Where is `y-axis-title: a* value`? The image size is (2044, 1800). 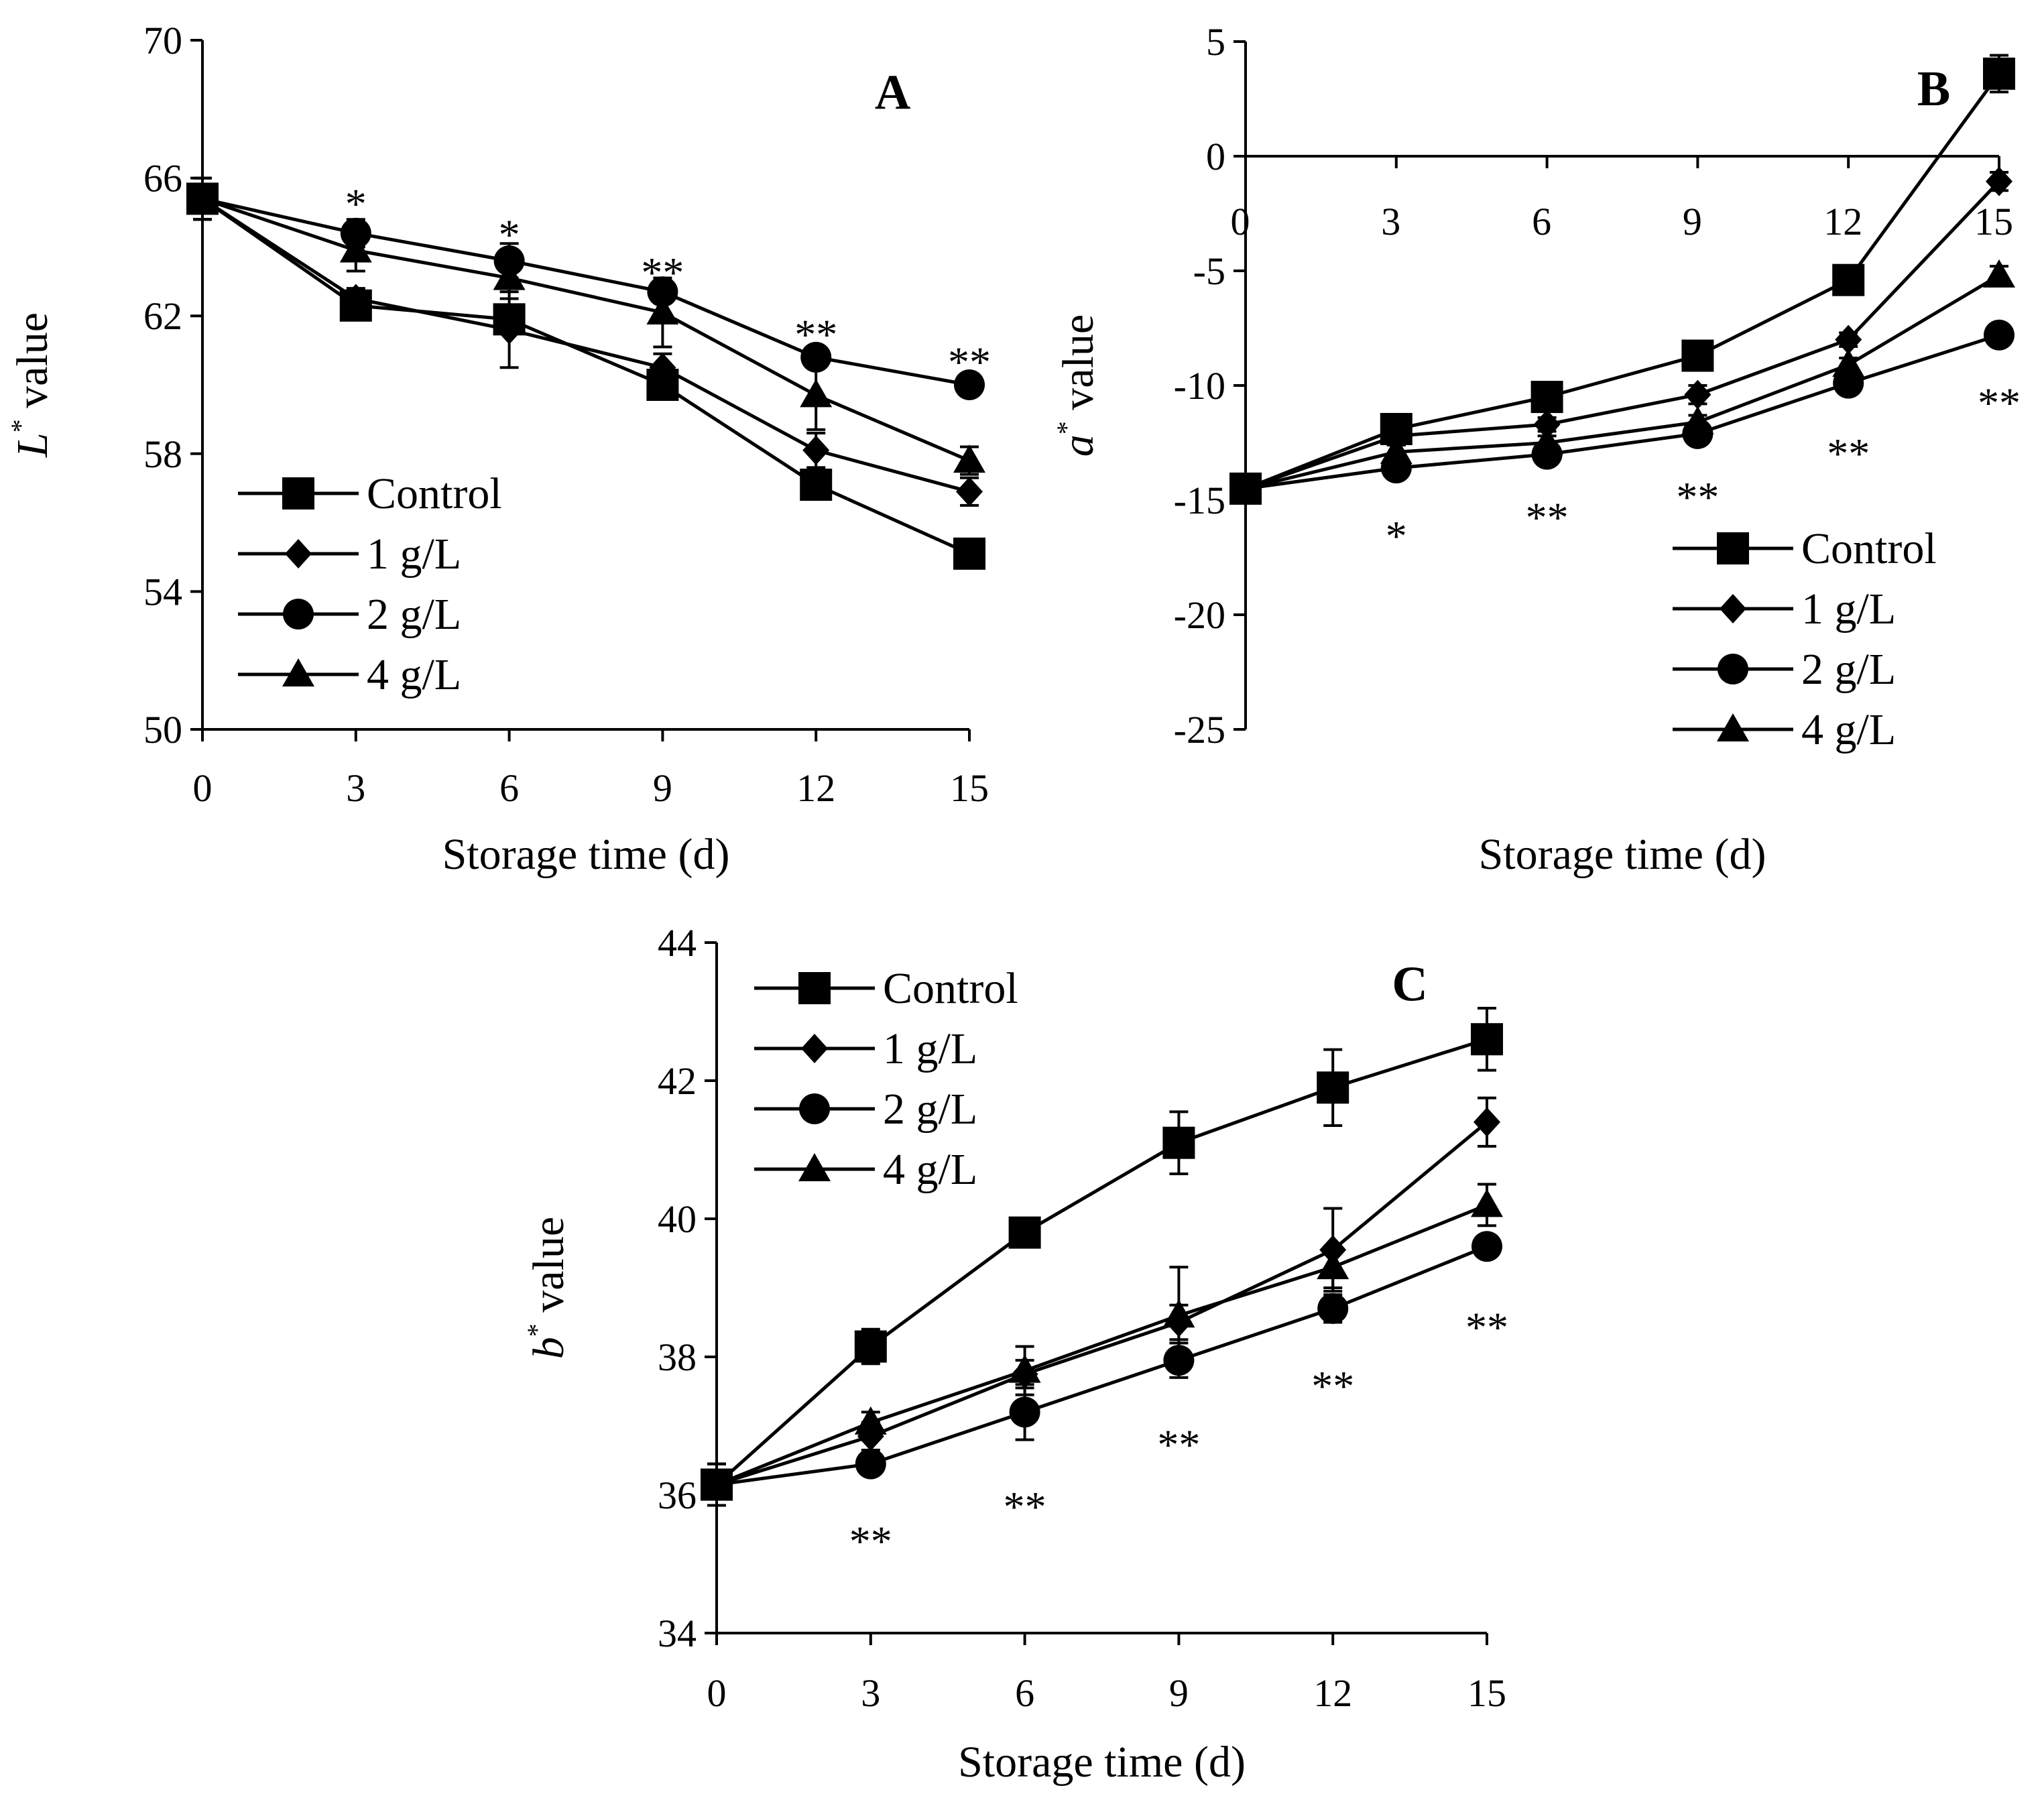 y-axis-title: a* value is located at coordinates (1077, 385).